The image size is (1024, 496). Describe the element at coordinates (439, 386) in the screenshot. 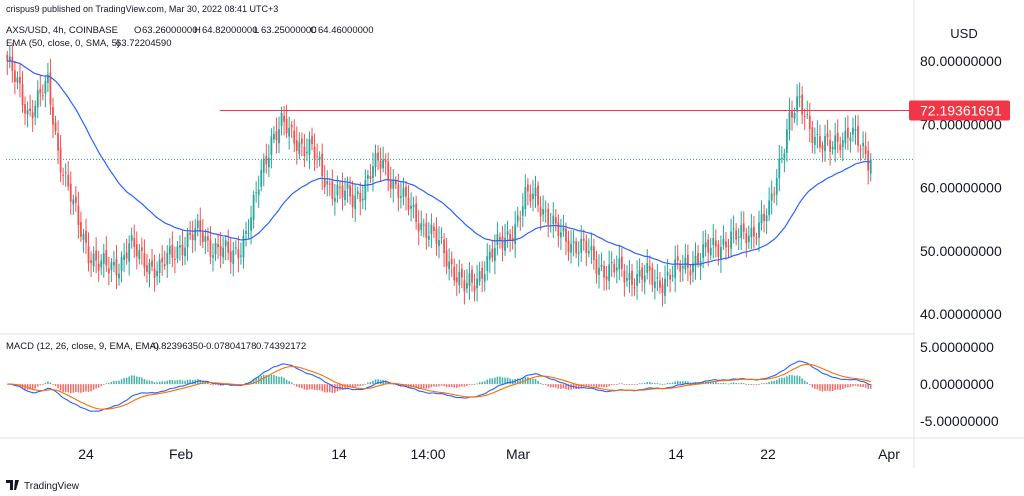

I see `macd-pane` at that location.